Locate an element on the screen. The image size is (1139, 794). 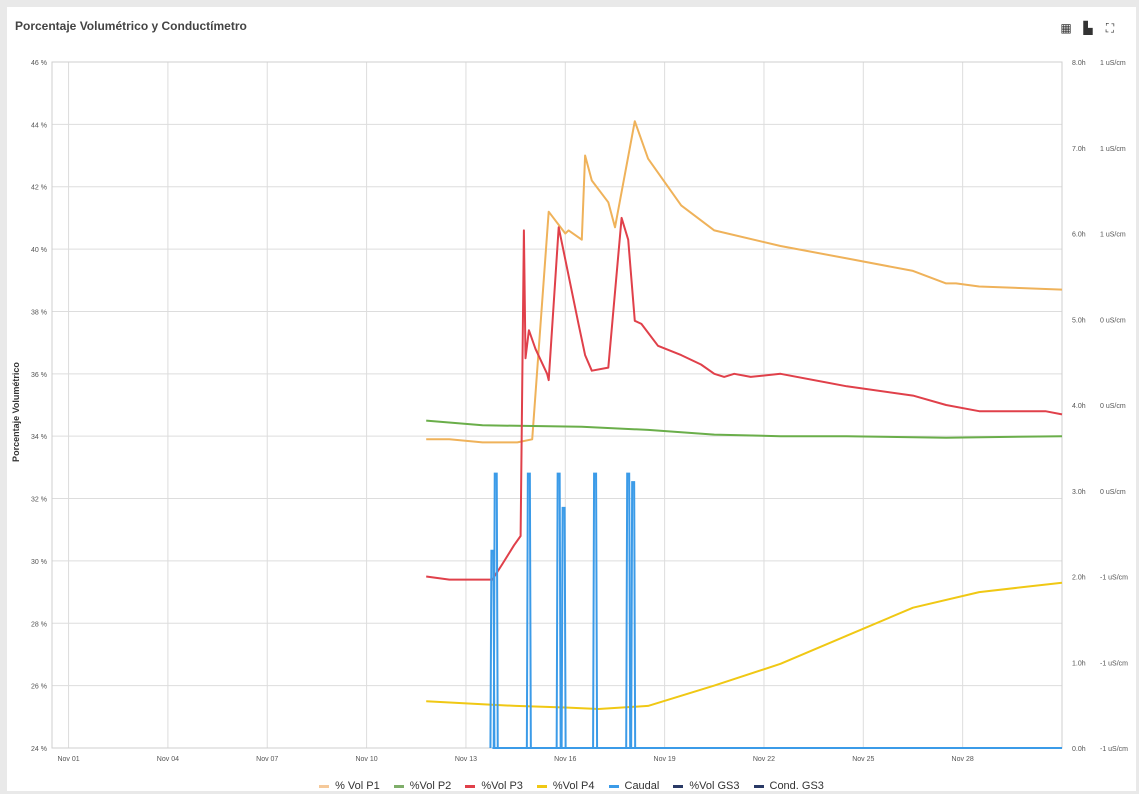
y2-tick-label: 7.0h is located at coordinates (1079, 149).